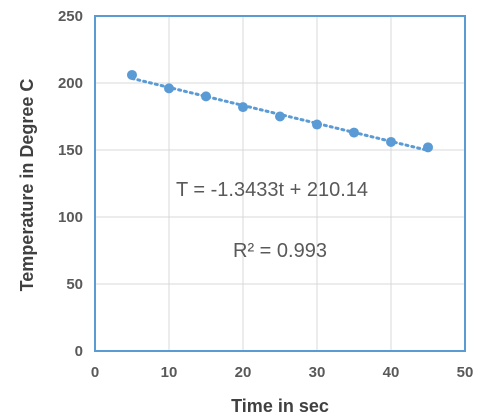 The image size is (482, 419). I want to click on x-tick-labels: 0 10 20 30 40 50, so click(282, 372).